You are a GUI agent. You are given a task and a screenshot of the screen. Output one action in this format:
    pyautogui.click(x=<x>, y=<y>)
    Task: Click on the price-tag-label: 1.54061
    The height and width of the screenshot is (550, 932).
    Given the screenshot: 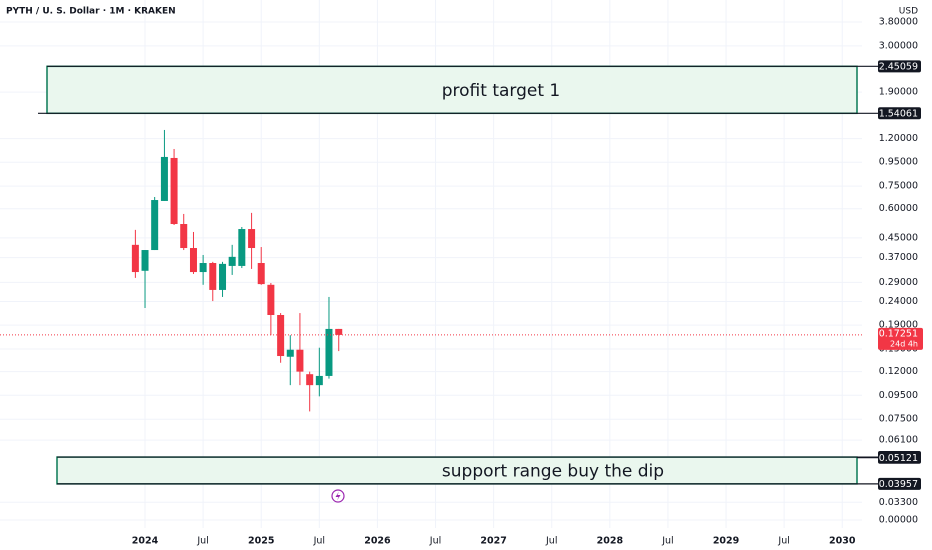 What is the action you would take?
    pyautogui.click(x=898, y=113)
    